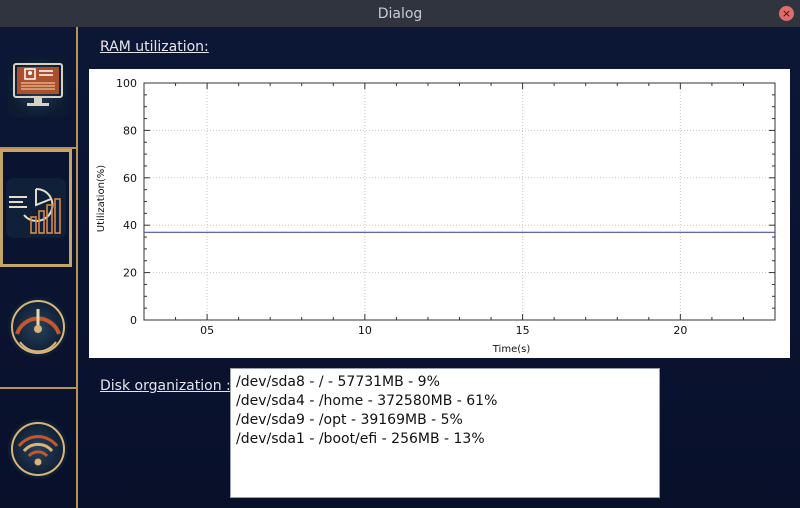 This screenshot has width=800, height=508. What do you see at coordinates (680, 330) in the screenshot?
I see `x-tick-label: 20` at bounding box center [680, 330].